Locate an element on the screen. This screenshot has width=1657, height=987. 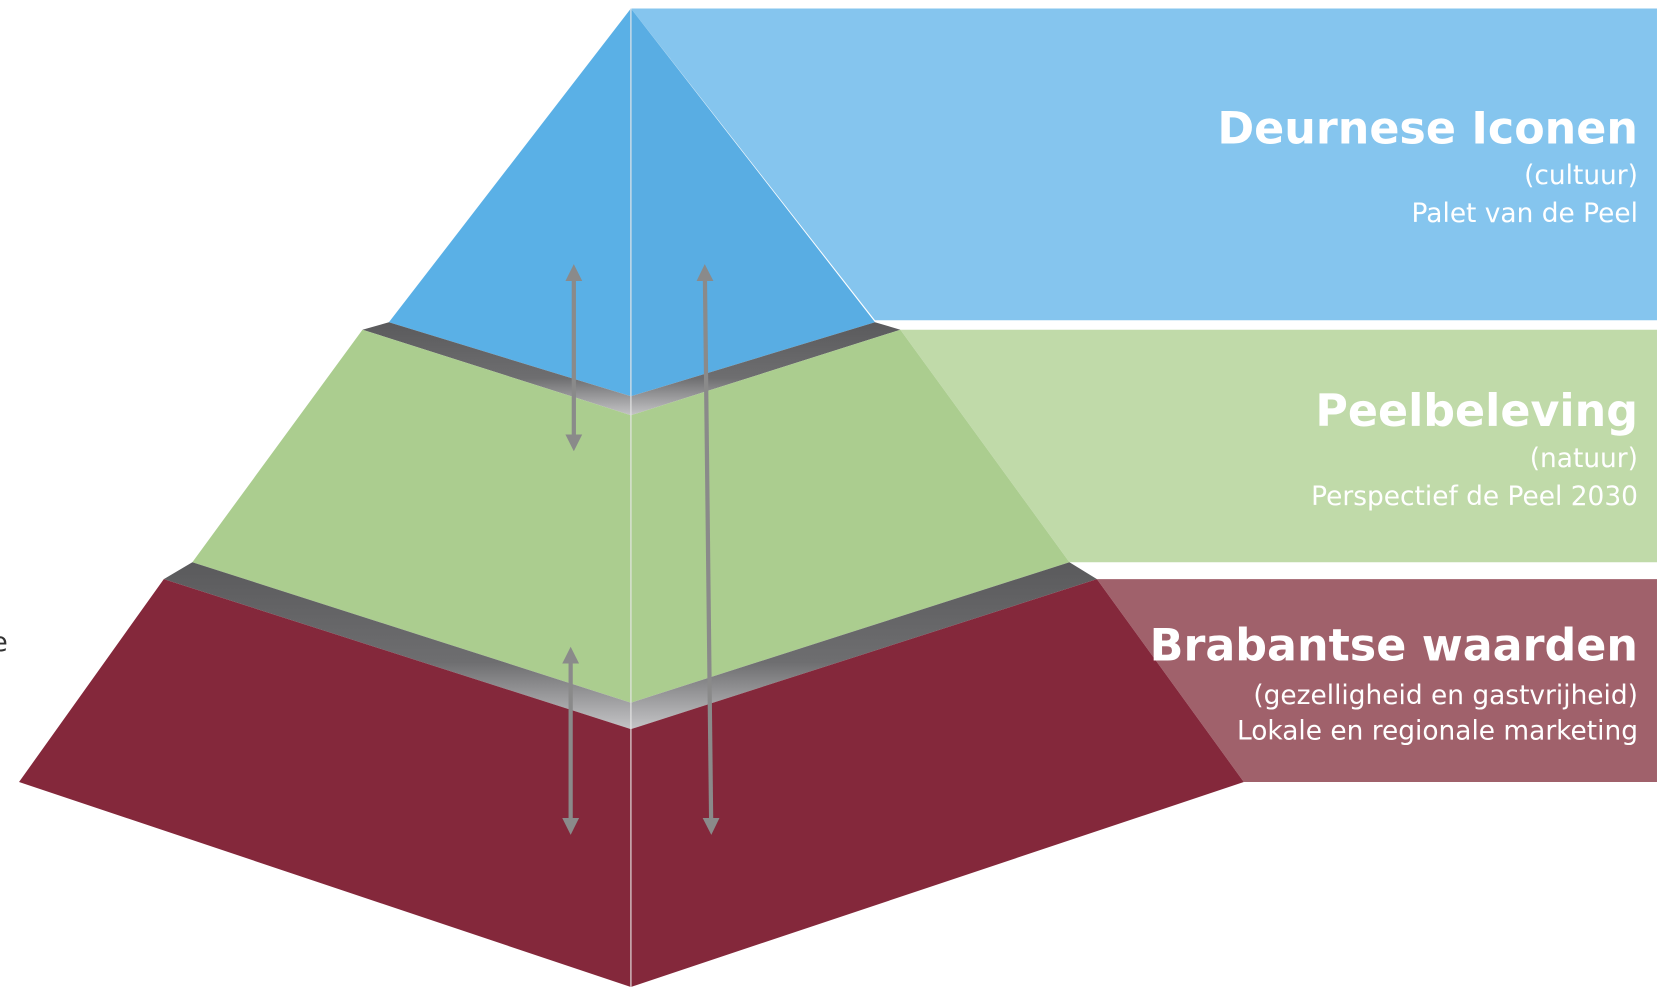
banner-bottom is located at coordinates (1376, 680).